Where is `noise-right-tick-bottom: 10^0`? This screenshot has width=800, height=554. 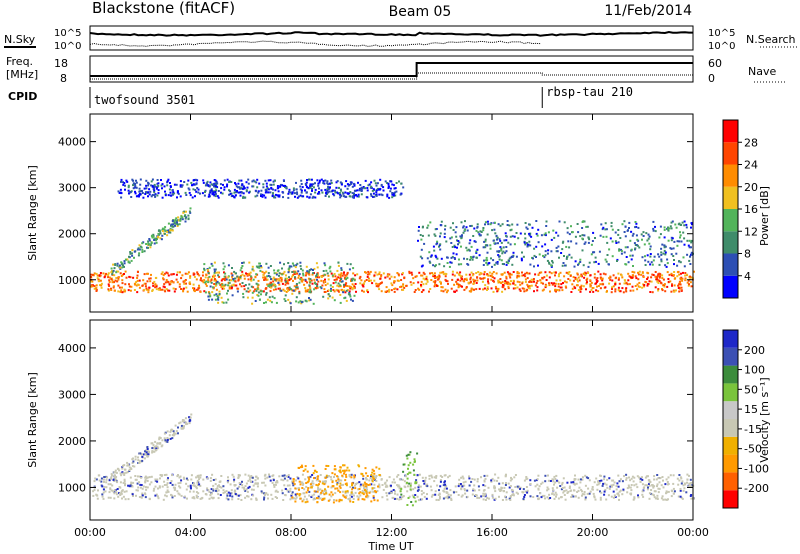
noise-right-tick-bottom: 10^0 is located at coordinates (721, 46).